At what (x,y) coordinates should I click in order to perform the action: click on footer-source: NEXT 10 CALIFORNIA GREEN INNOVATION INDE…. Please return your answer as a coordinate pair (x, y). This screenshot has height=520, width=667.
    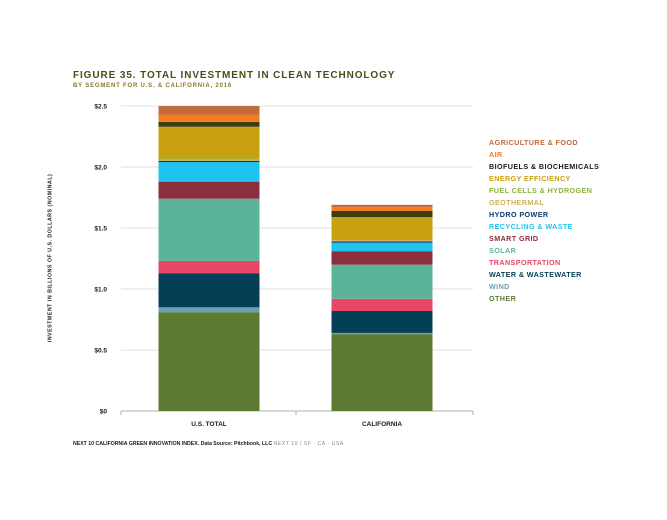
    Looking at the image, I should click on (208, 444).